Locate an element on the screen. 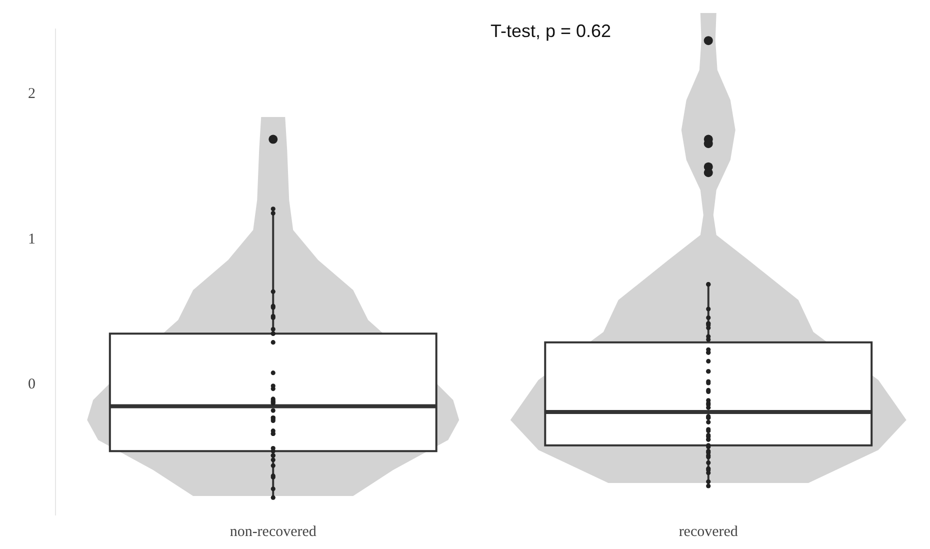  x-tick-label: non-recovered is located at coordinates (273, 532).